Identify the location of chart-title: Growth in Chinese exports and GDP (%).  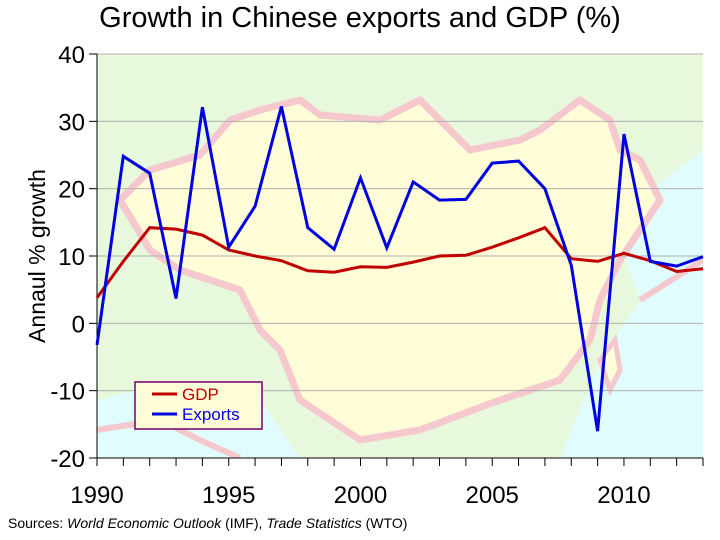
(360, 18).